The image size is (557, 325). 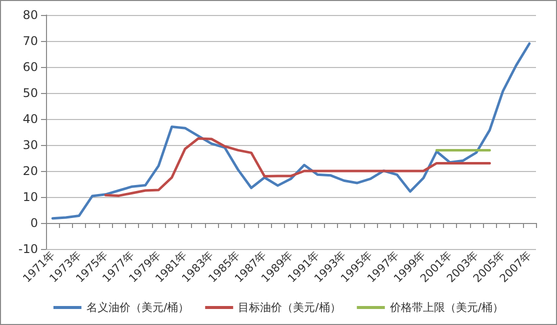 I want to click on y-tick-label: -10, so click(x=28, y=249).